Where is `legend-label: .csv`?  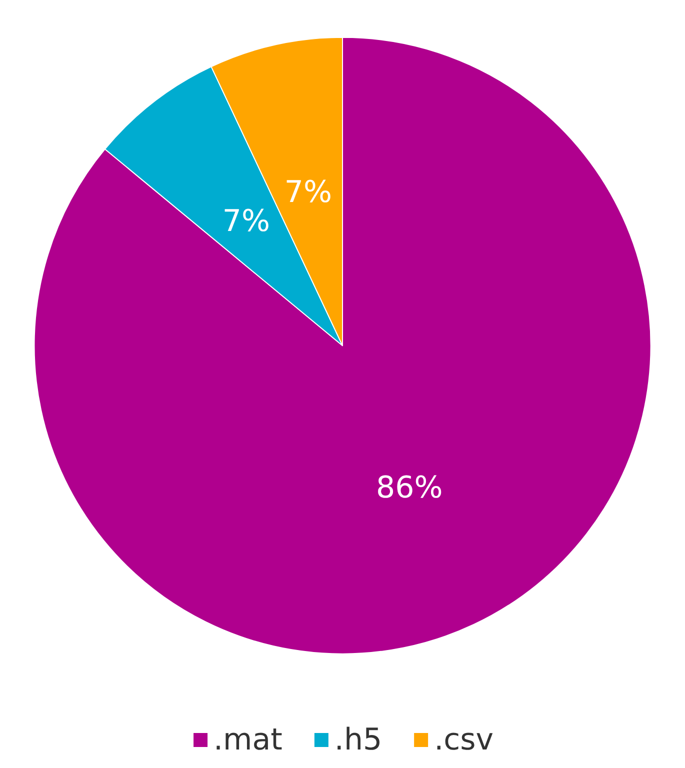
legend-label: .csv is located at coordinates (464, 740).